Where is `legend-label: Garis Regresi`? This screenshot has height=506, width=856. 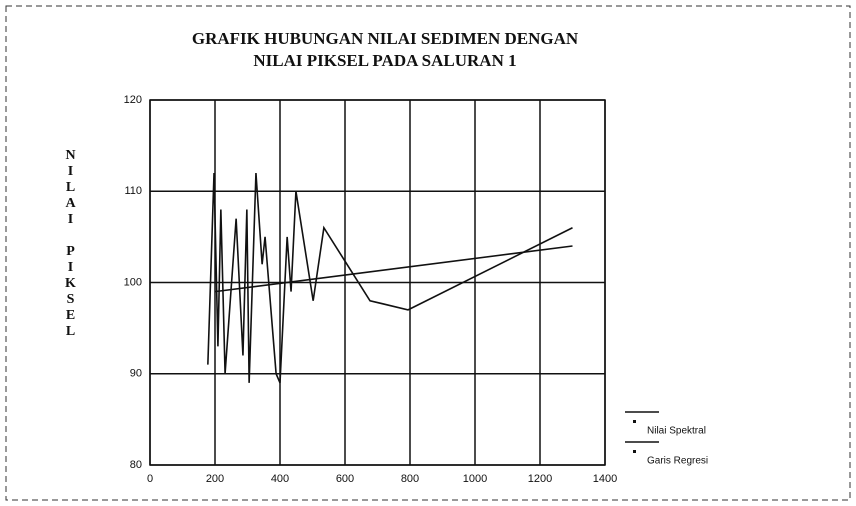 legend-label: Garis Regresi is located at coordinates (677, 461).